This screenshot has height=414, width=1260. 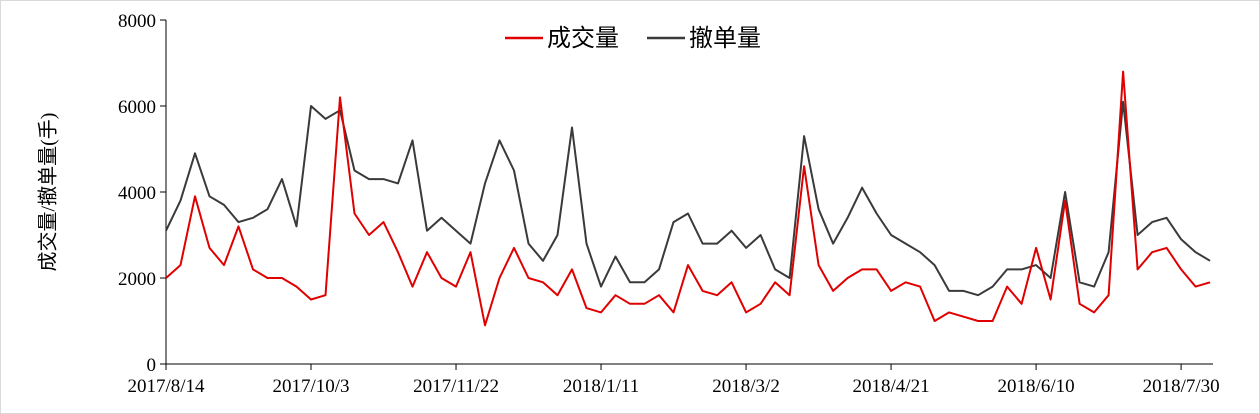 What do you see at coordinates (48, 192) in the screenshot?
I see `y-axis-label: 成交量/撤单量(手)` at bounding box center [48, 192].